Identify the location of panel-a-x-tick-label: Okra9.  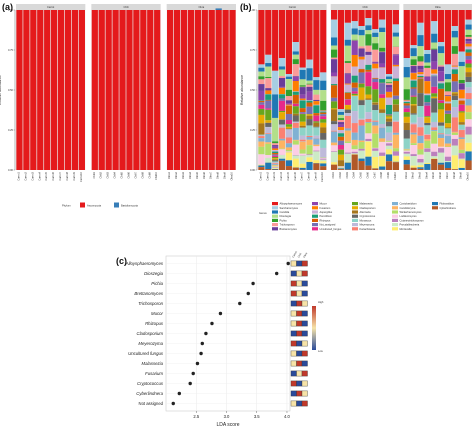
(225, 175).